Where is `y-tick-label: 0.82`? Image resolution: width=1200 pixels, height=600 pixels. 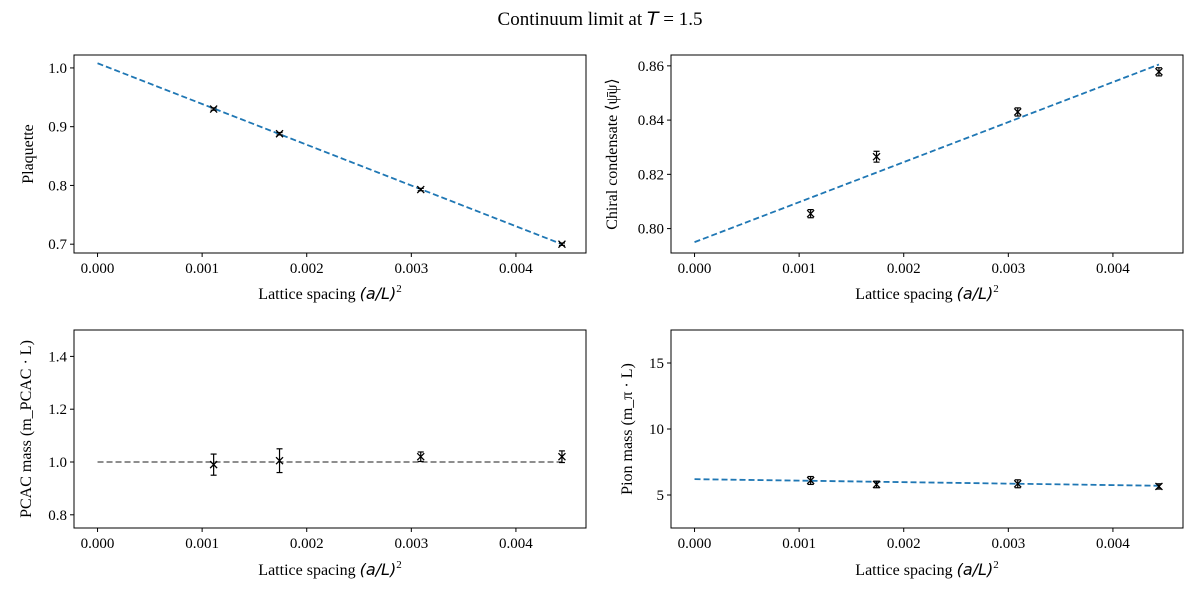 y-tick-label: 0.82 is located at coordinates (651, 175).